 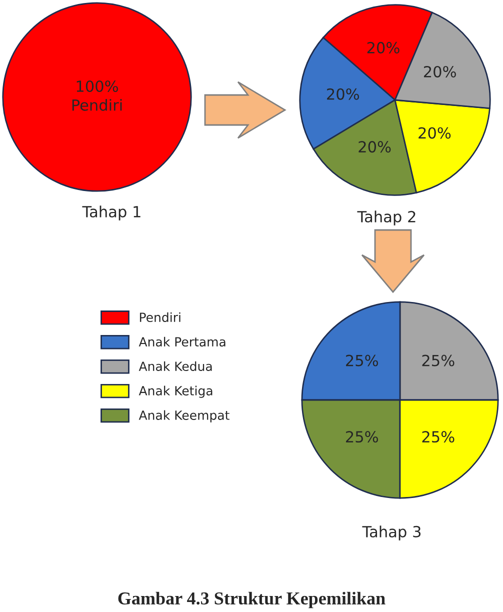 What do you see at coordinates (175, 366) in the screenshot?
I see `legend-label: Anak Kedua` at bounding box center [175, 366].